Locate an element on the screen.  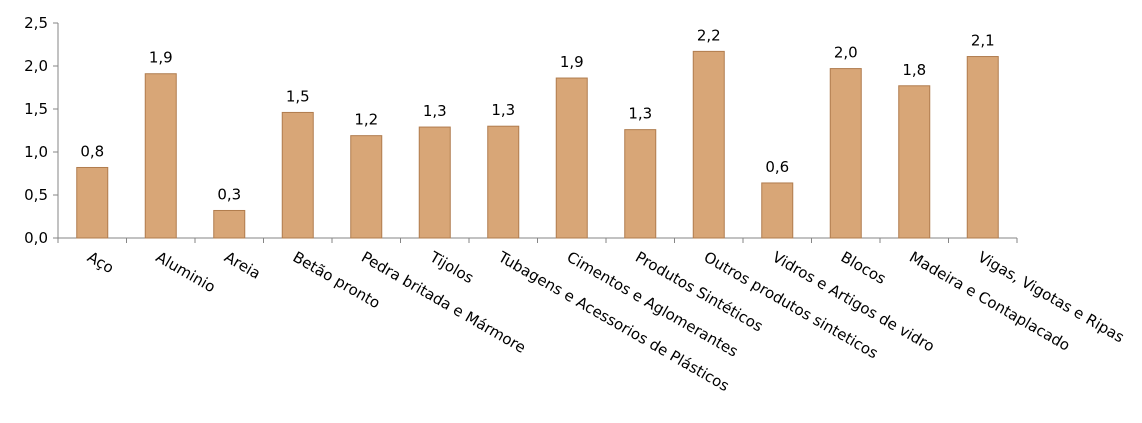
data-label: 2,0 is located at coordinates (846, 53).